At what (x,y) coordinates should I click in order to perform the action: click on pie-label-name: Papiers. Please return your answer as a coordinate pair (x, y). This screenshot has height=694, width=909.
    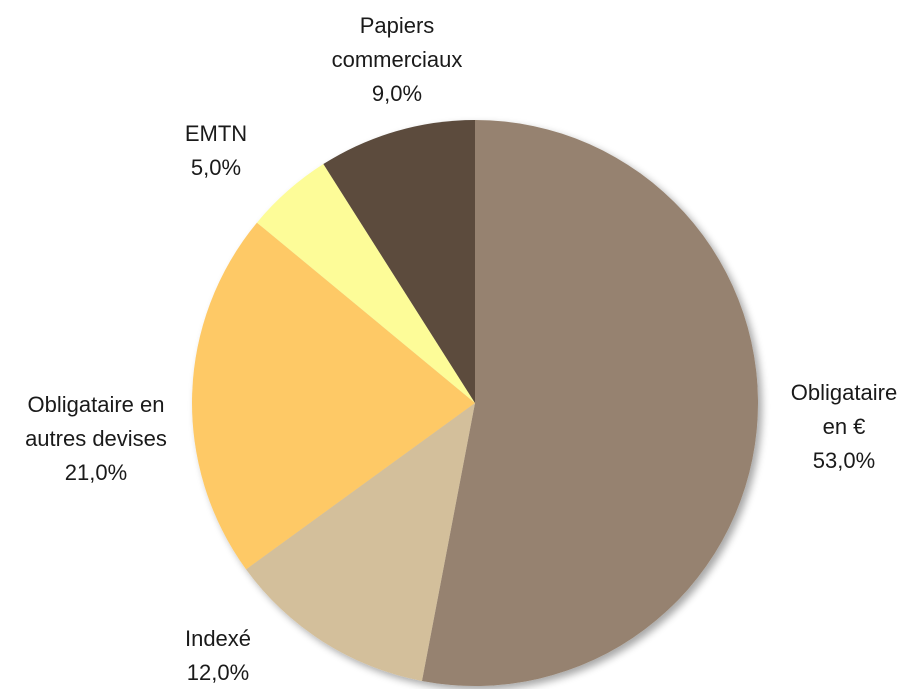
    Looking at the image, I should click on (397, 25).